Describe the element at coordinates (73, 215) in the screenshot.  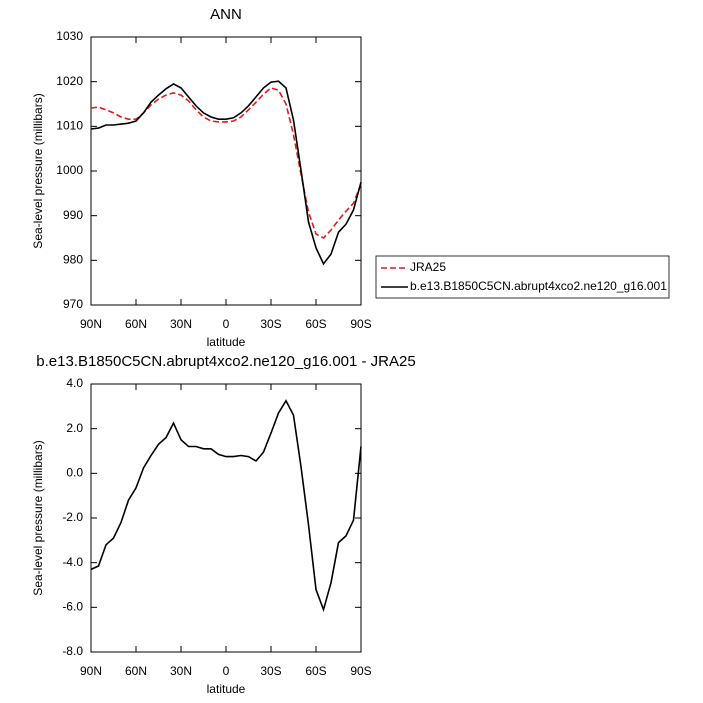
I see `y-tick-label: 990` at that location.